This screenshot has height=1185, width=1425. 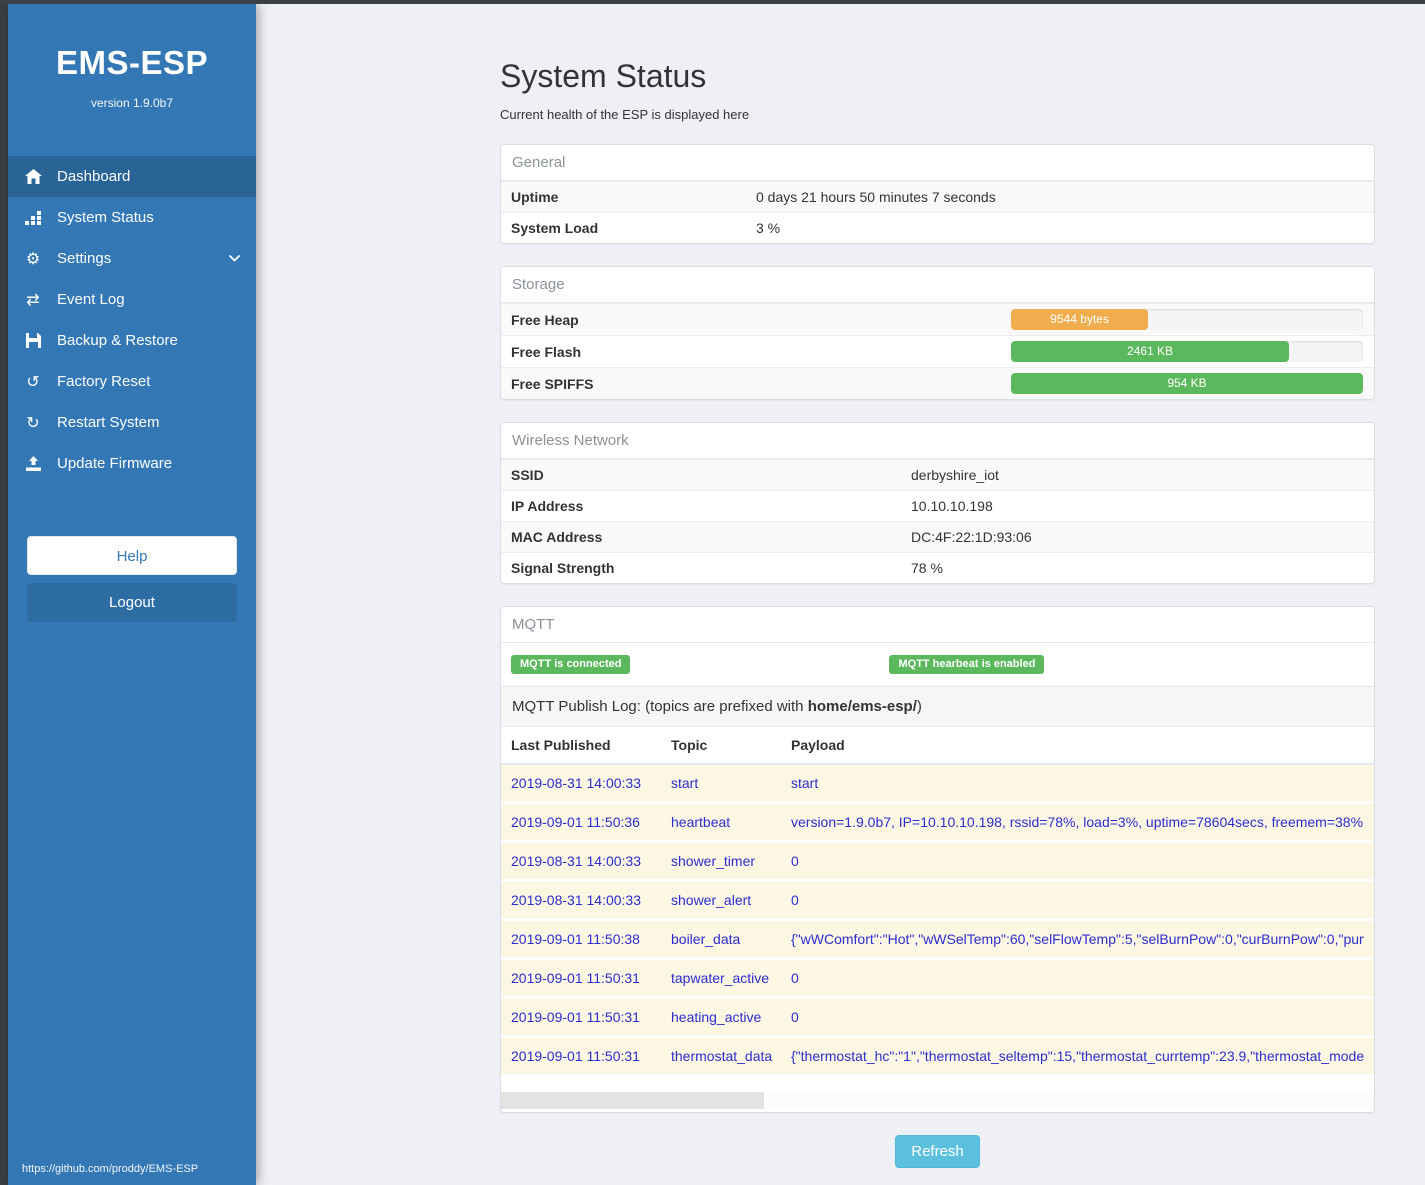 I want to click on free-spiffs-progressbar: 954 KB, so click(x=1187, y=383).